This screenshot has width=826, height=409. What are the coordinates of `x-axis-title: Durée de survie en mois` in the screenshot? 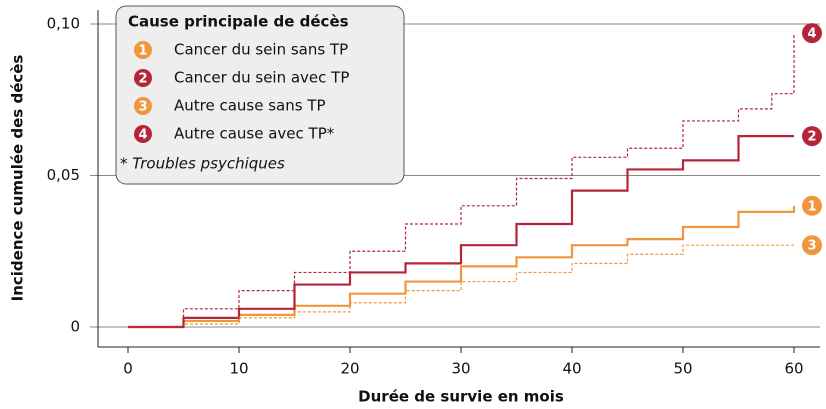 It's located at (461, 397).